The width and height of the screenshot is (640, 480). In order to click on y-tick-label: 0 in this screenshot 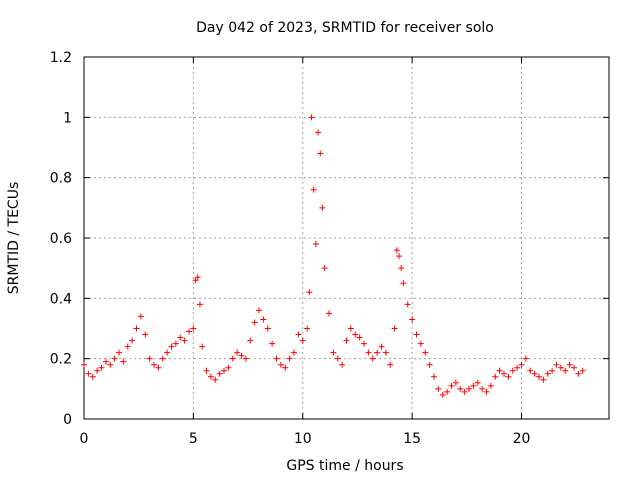, I will do `click(67, 420)`.